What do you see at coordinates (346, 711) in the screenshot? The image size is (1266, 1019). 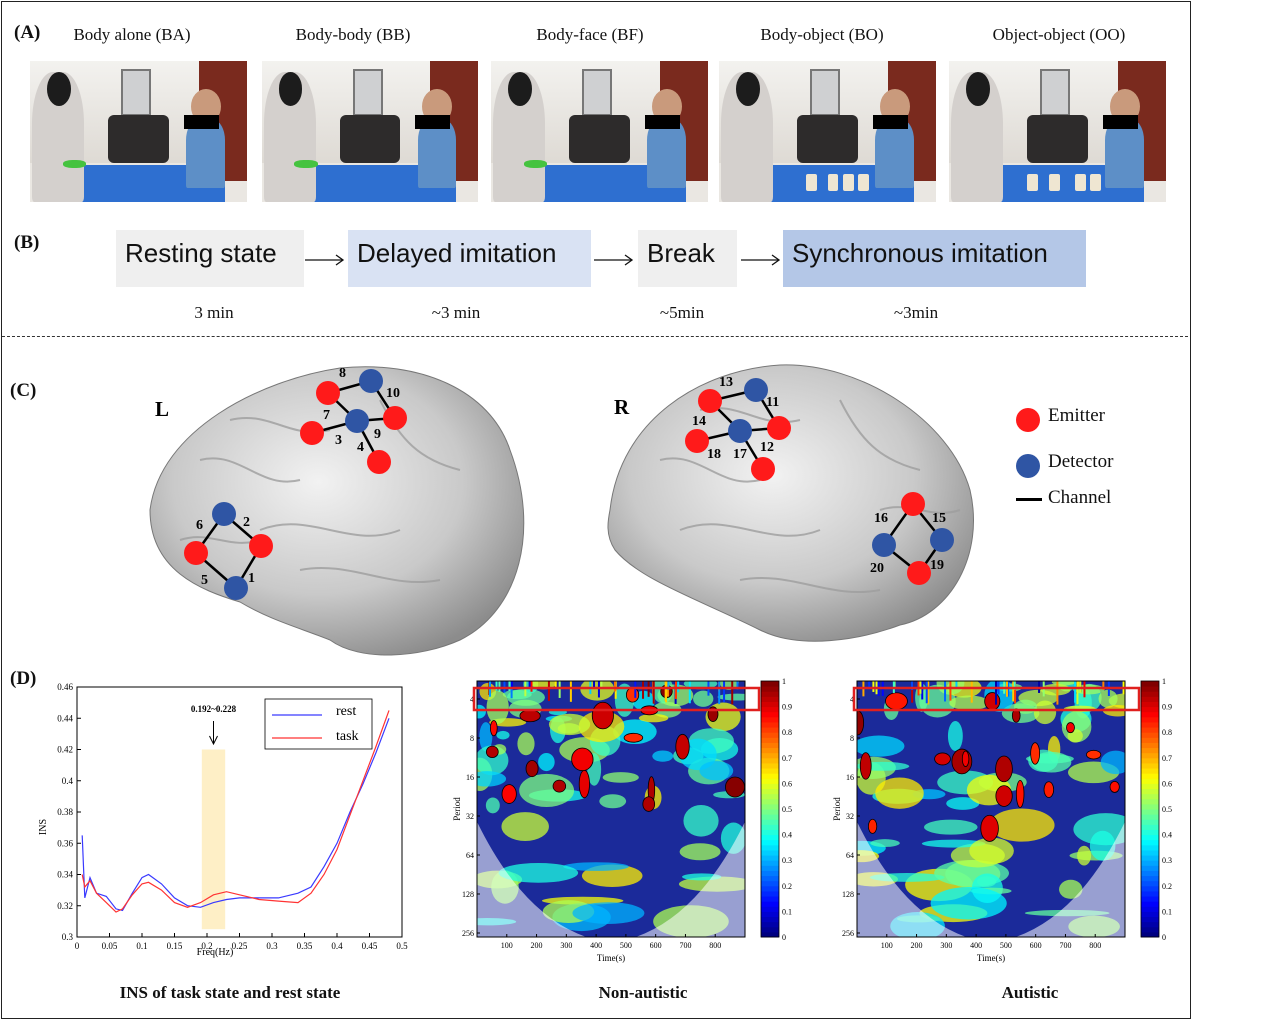 I see `legend-rest: rest` at bounding box center [346, 711].